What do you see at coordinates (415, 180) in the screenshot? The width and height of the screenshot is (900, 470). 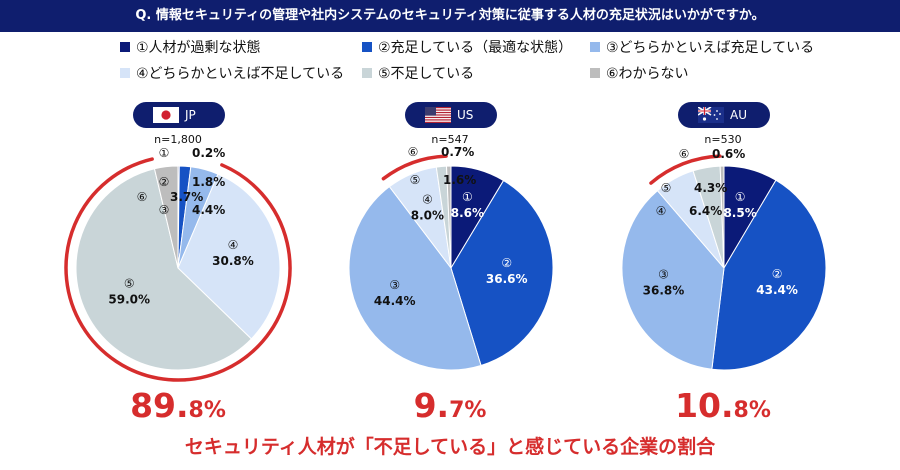 I see `slice-number-us-5: ⑤` at bounding box center [415, 180].